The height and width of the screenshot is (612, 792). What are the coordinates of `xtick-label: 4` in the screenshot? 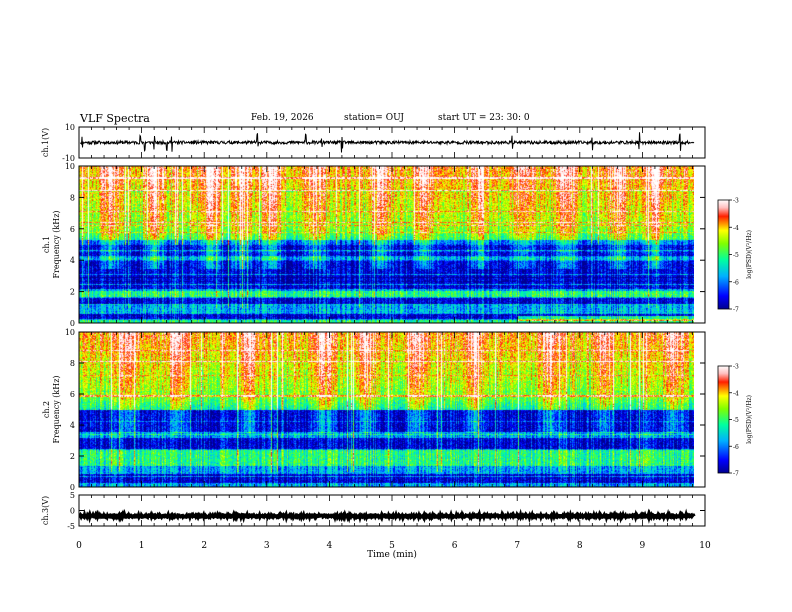 It's located at (330, 546).